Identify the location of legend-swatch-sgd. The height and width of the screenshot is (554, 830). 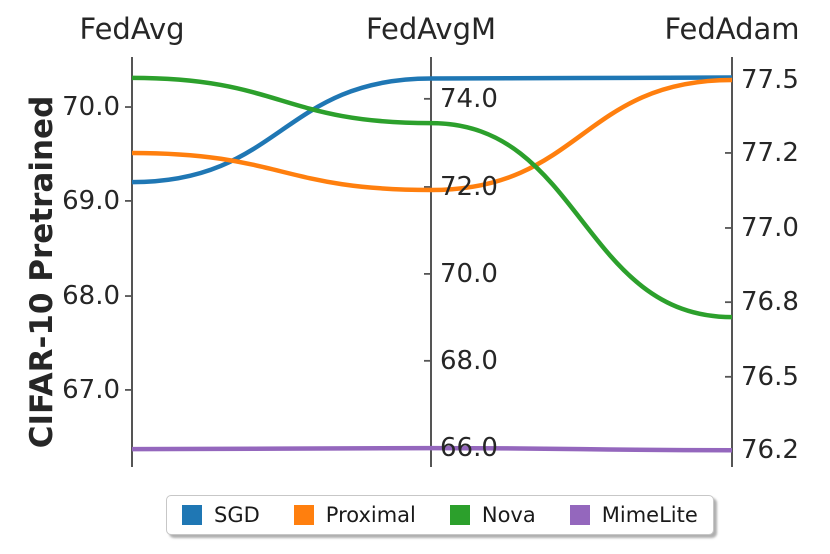
(192, 515).